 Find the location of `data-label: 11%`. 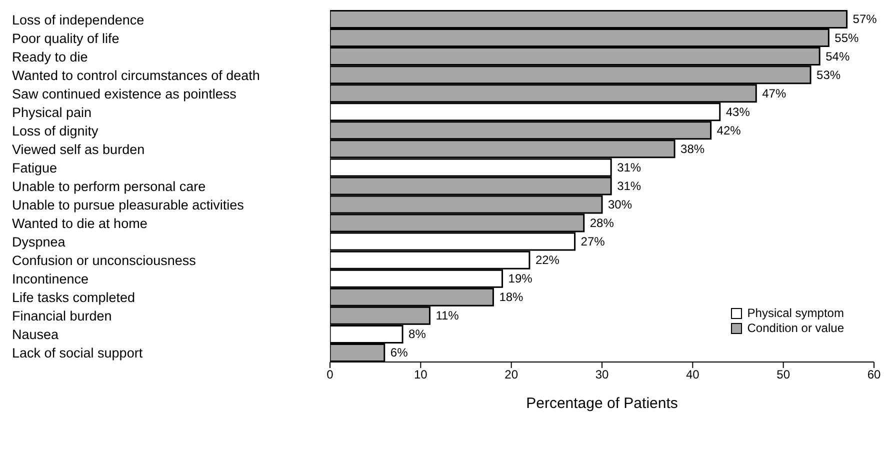

data-label: 11% is located at coordinates (448, 315).